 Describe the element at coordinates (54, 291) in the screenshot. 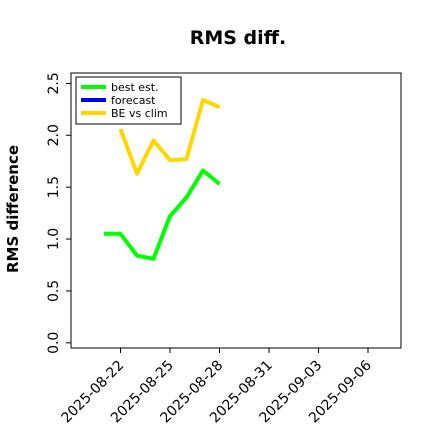

I see `y-tick-label: 0.5` at that location.